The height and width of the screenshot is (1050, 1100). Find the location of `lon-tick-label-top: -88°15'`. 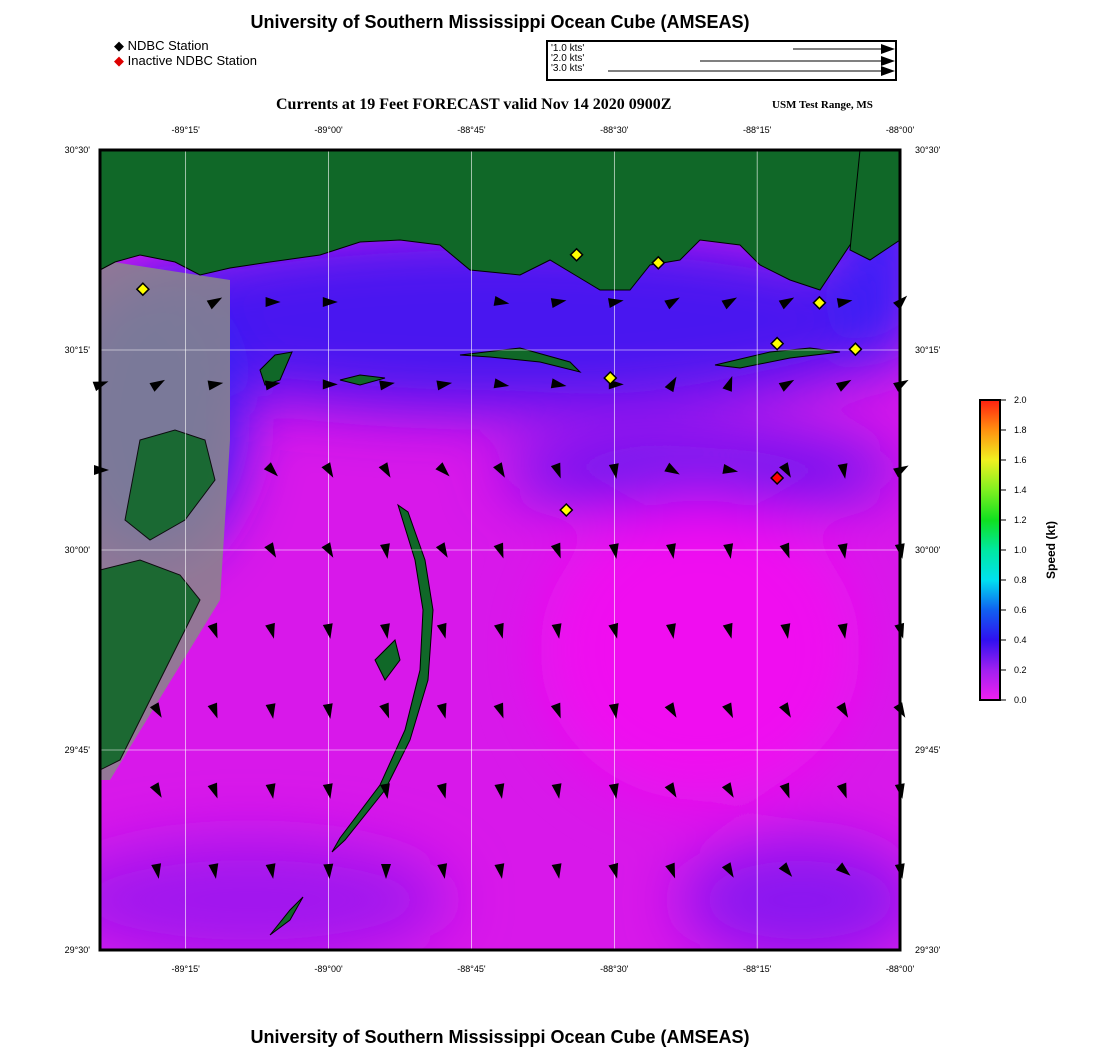

lon-tick-label-top: -88°15' is located at coordinates (757, 130).